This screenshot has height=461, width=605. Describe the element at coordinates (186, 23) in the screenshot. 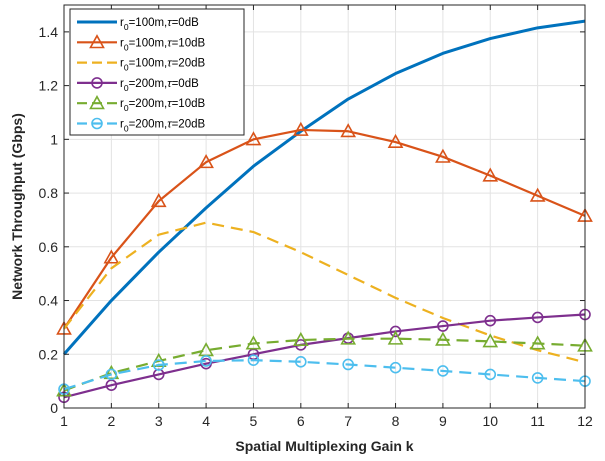

I see `legend-label-threshold: =0dB` at that location.